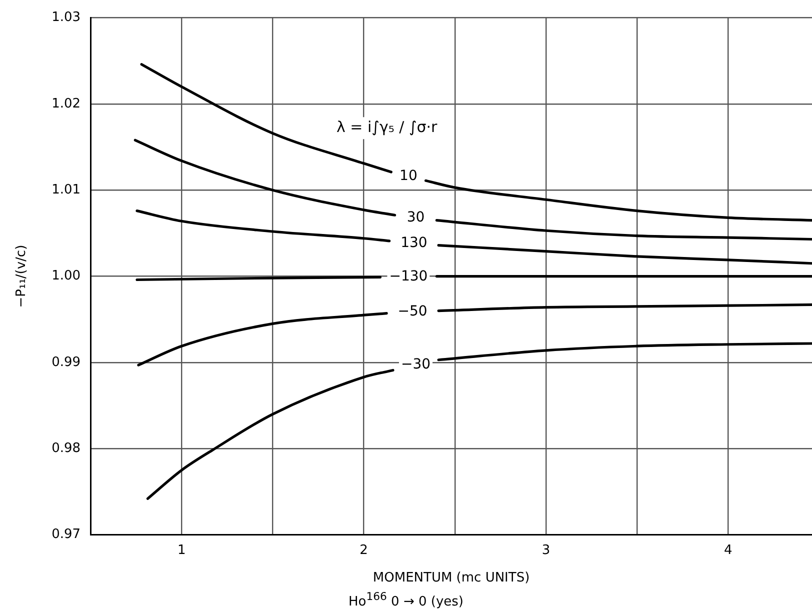  I want to click on series-label: 30, so click(415, 217).